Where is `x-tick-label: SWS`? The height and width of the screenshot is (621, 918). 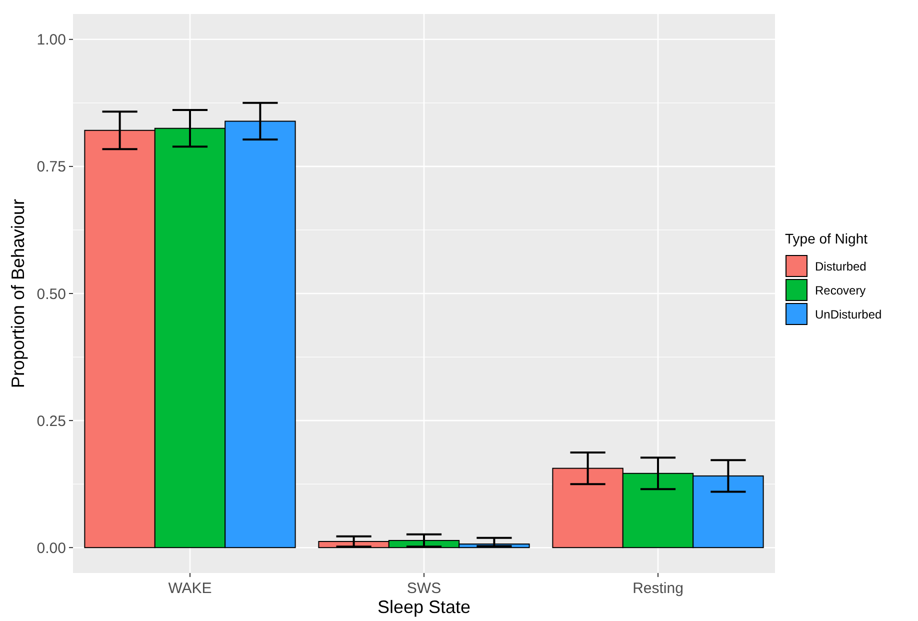 x-tick-label: SWS is located at coordinates (424, 588).